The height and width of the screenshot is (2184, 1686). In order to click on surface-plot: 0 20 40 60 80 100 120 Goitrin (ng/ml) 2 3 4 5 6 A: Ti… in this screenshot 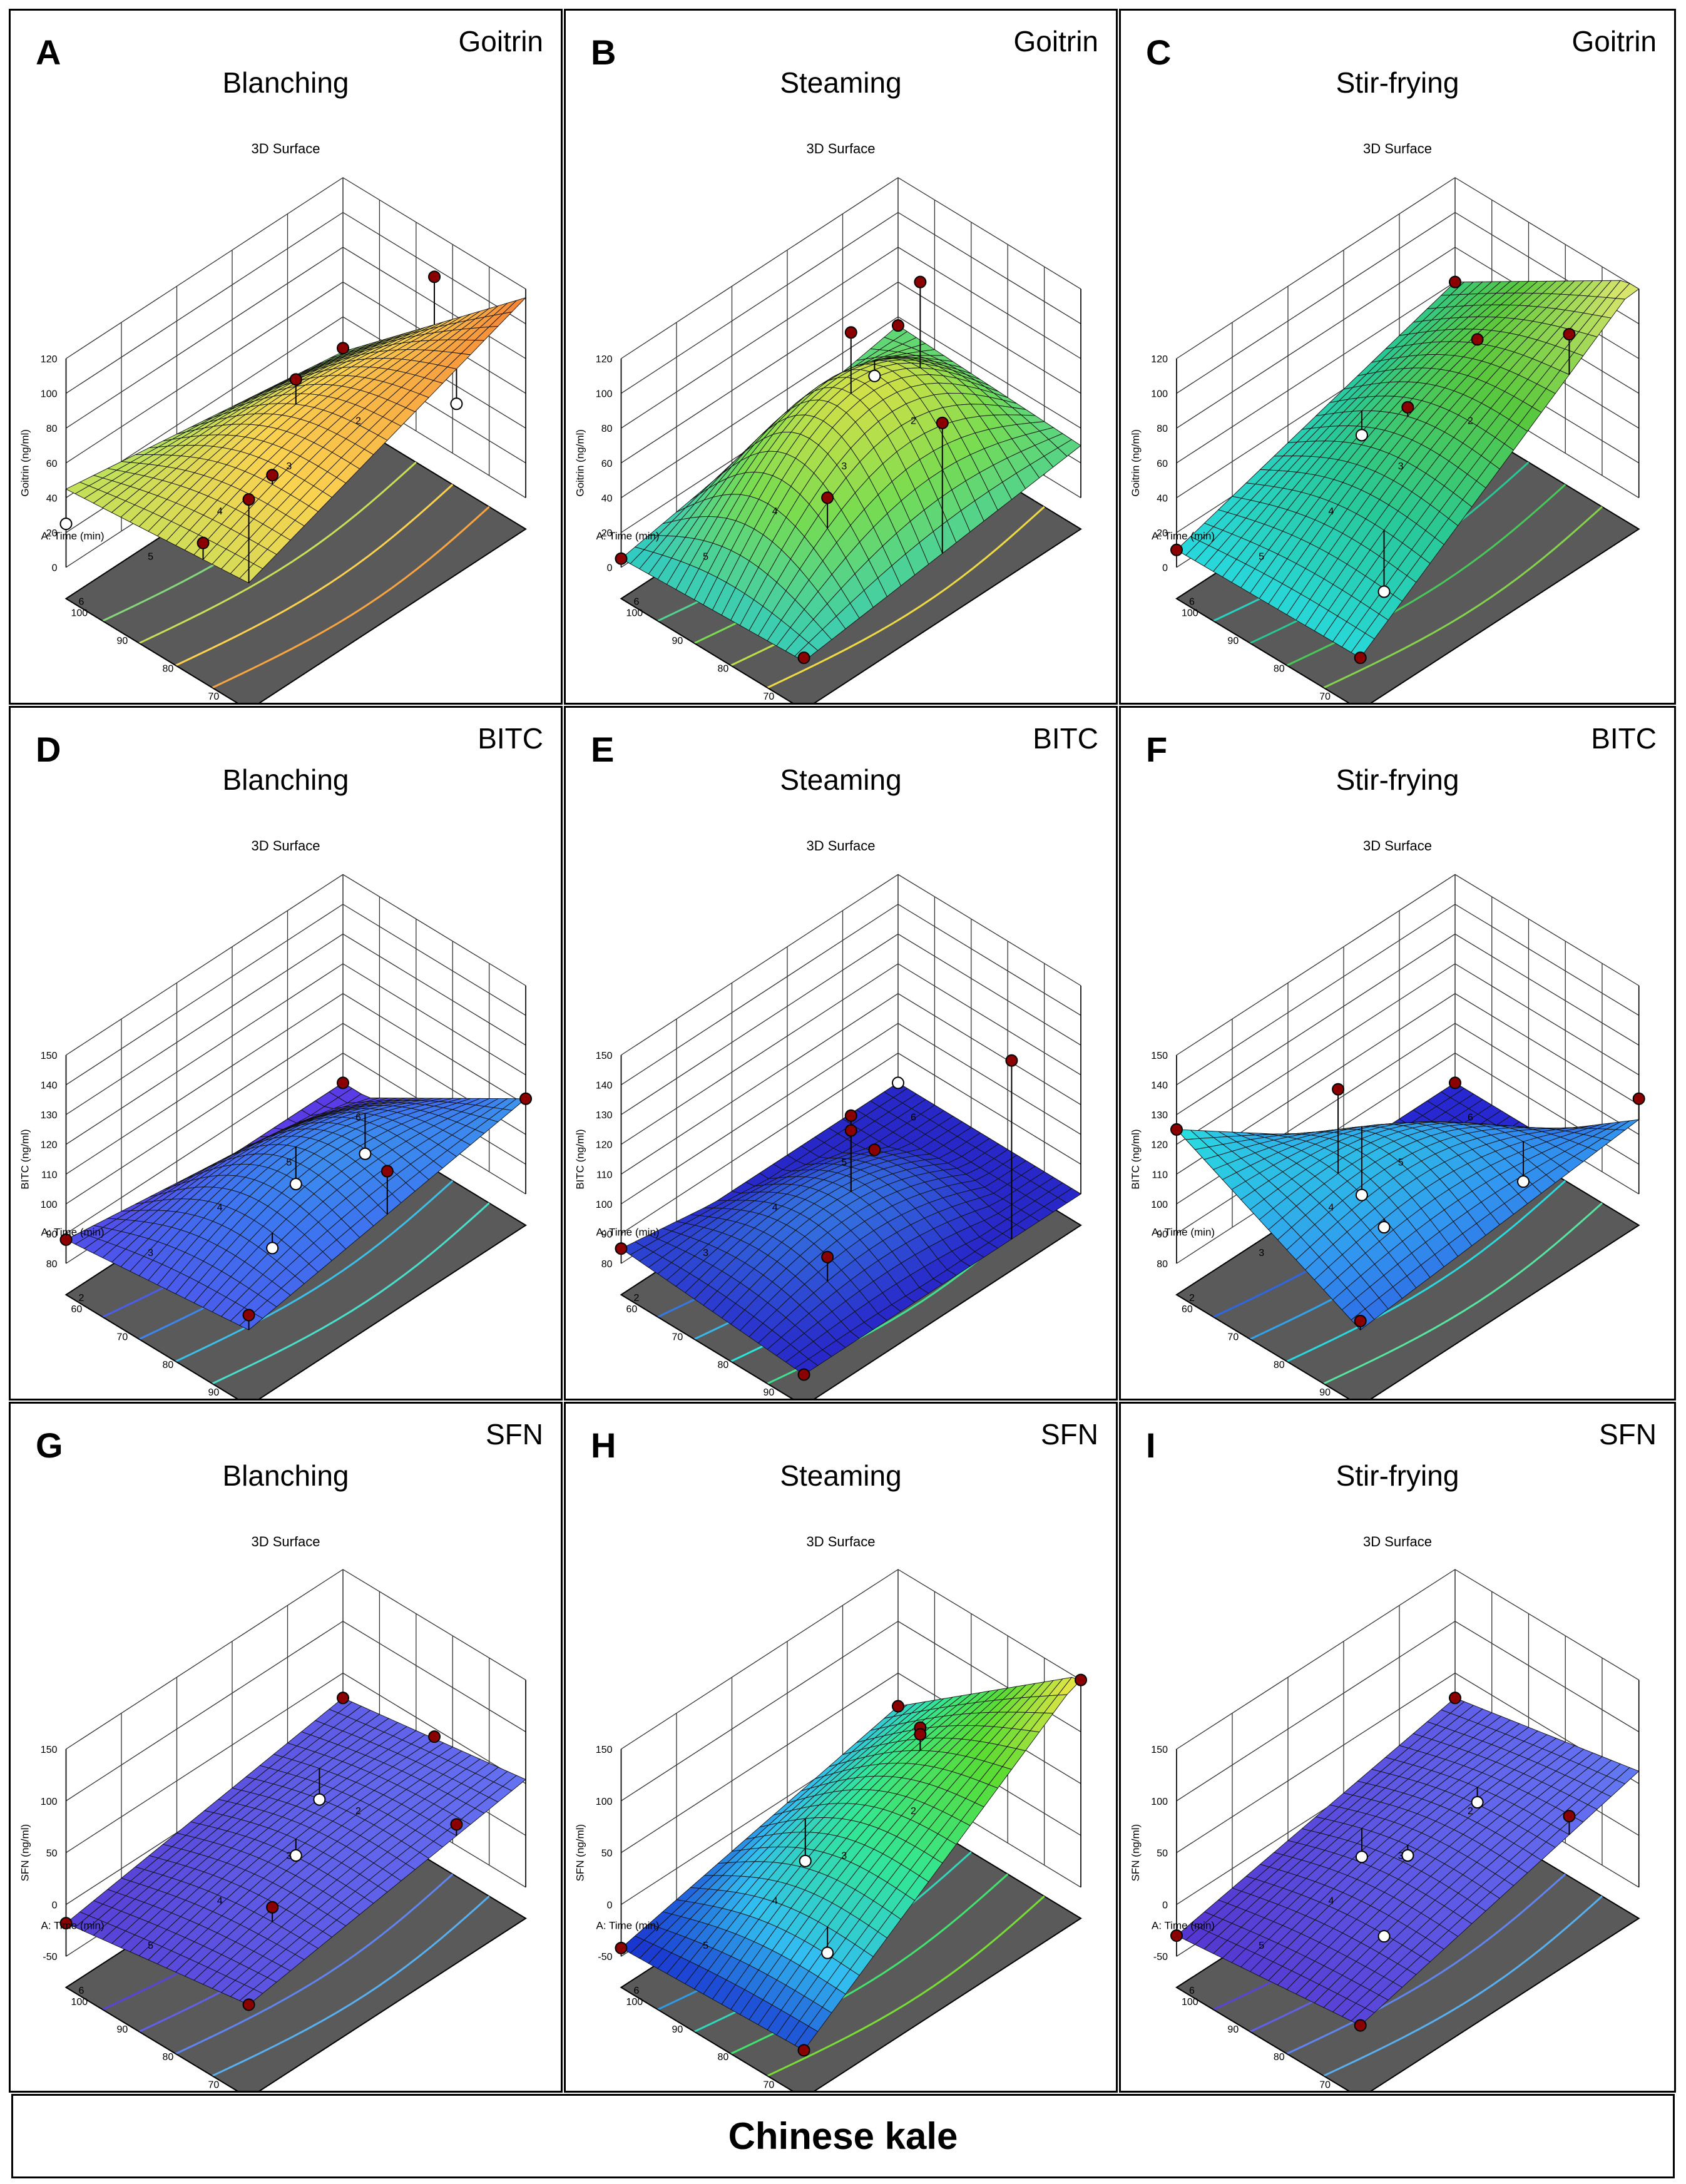, I will do `click(1385, 440)`.